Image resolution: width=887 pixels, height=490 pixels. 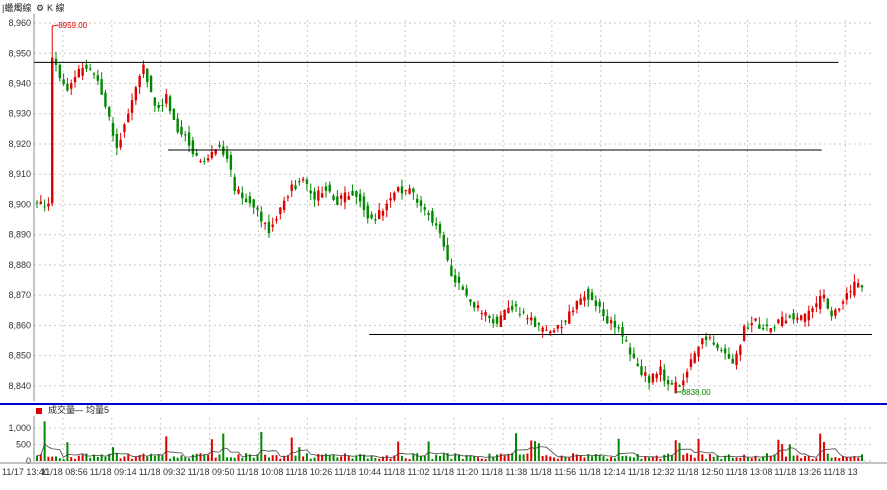 I want to click on volume-legend-label: 成交量, so click(x=62, y=410).